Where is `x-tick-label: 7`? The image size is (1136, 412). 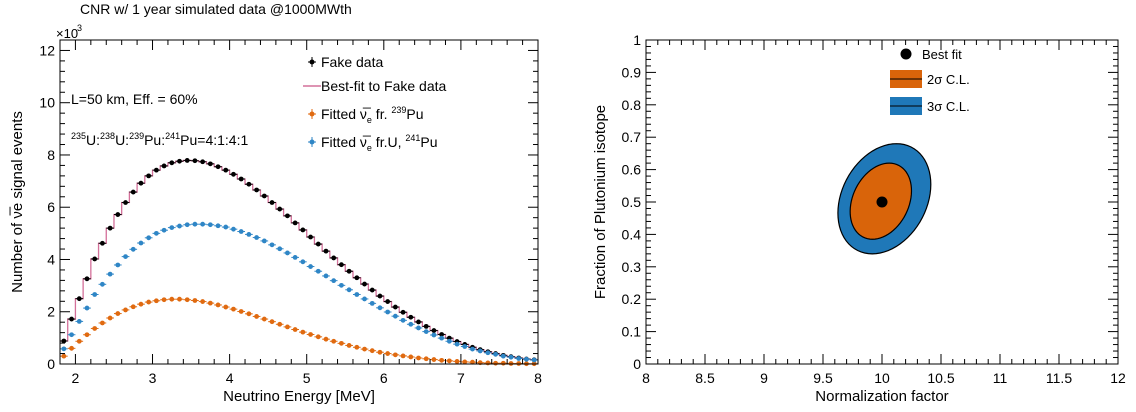
x-tick-label: 7 is located at coordinates (461, 378).